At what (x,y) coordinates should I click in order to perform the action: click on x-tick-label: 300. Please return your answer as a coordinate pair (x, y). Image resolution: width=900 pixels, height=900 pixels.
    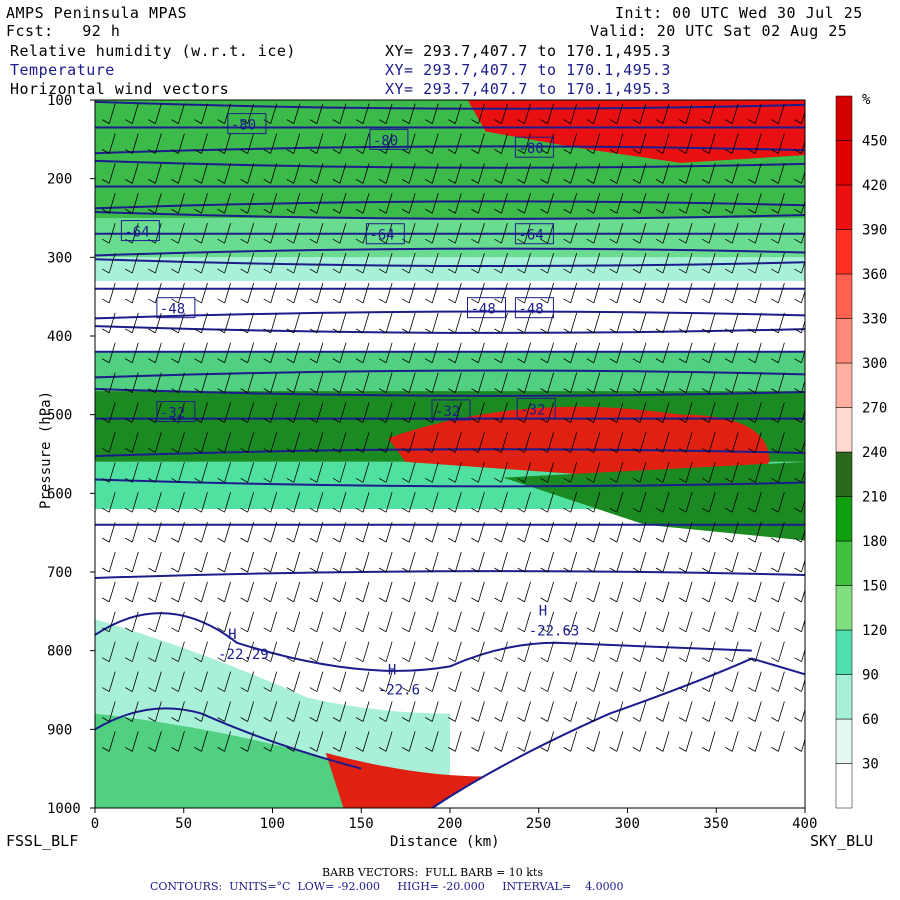
    Looking at the image, I should click on (627, 824).